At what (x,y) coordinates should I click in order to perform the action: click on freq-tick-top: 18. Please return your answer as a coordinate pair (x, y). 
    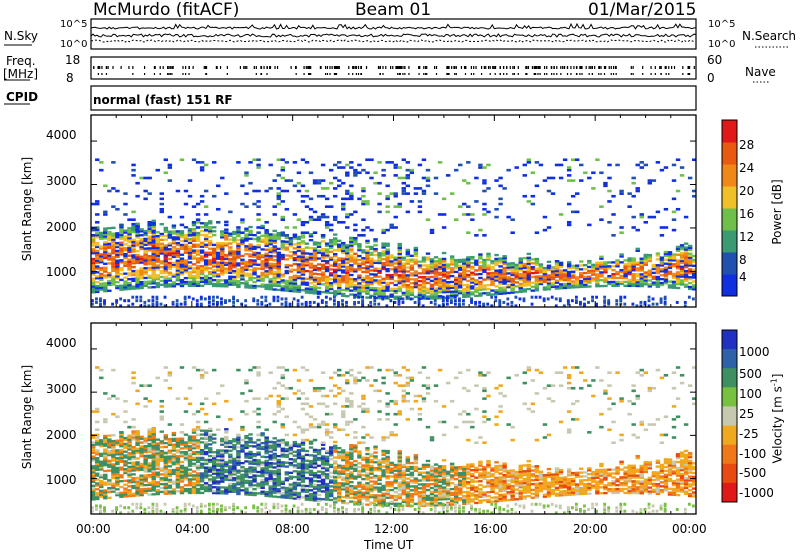
    Looking at the image, I should click on (73, 60).